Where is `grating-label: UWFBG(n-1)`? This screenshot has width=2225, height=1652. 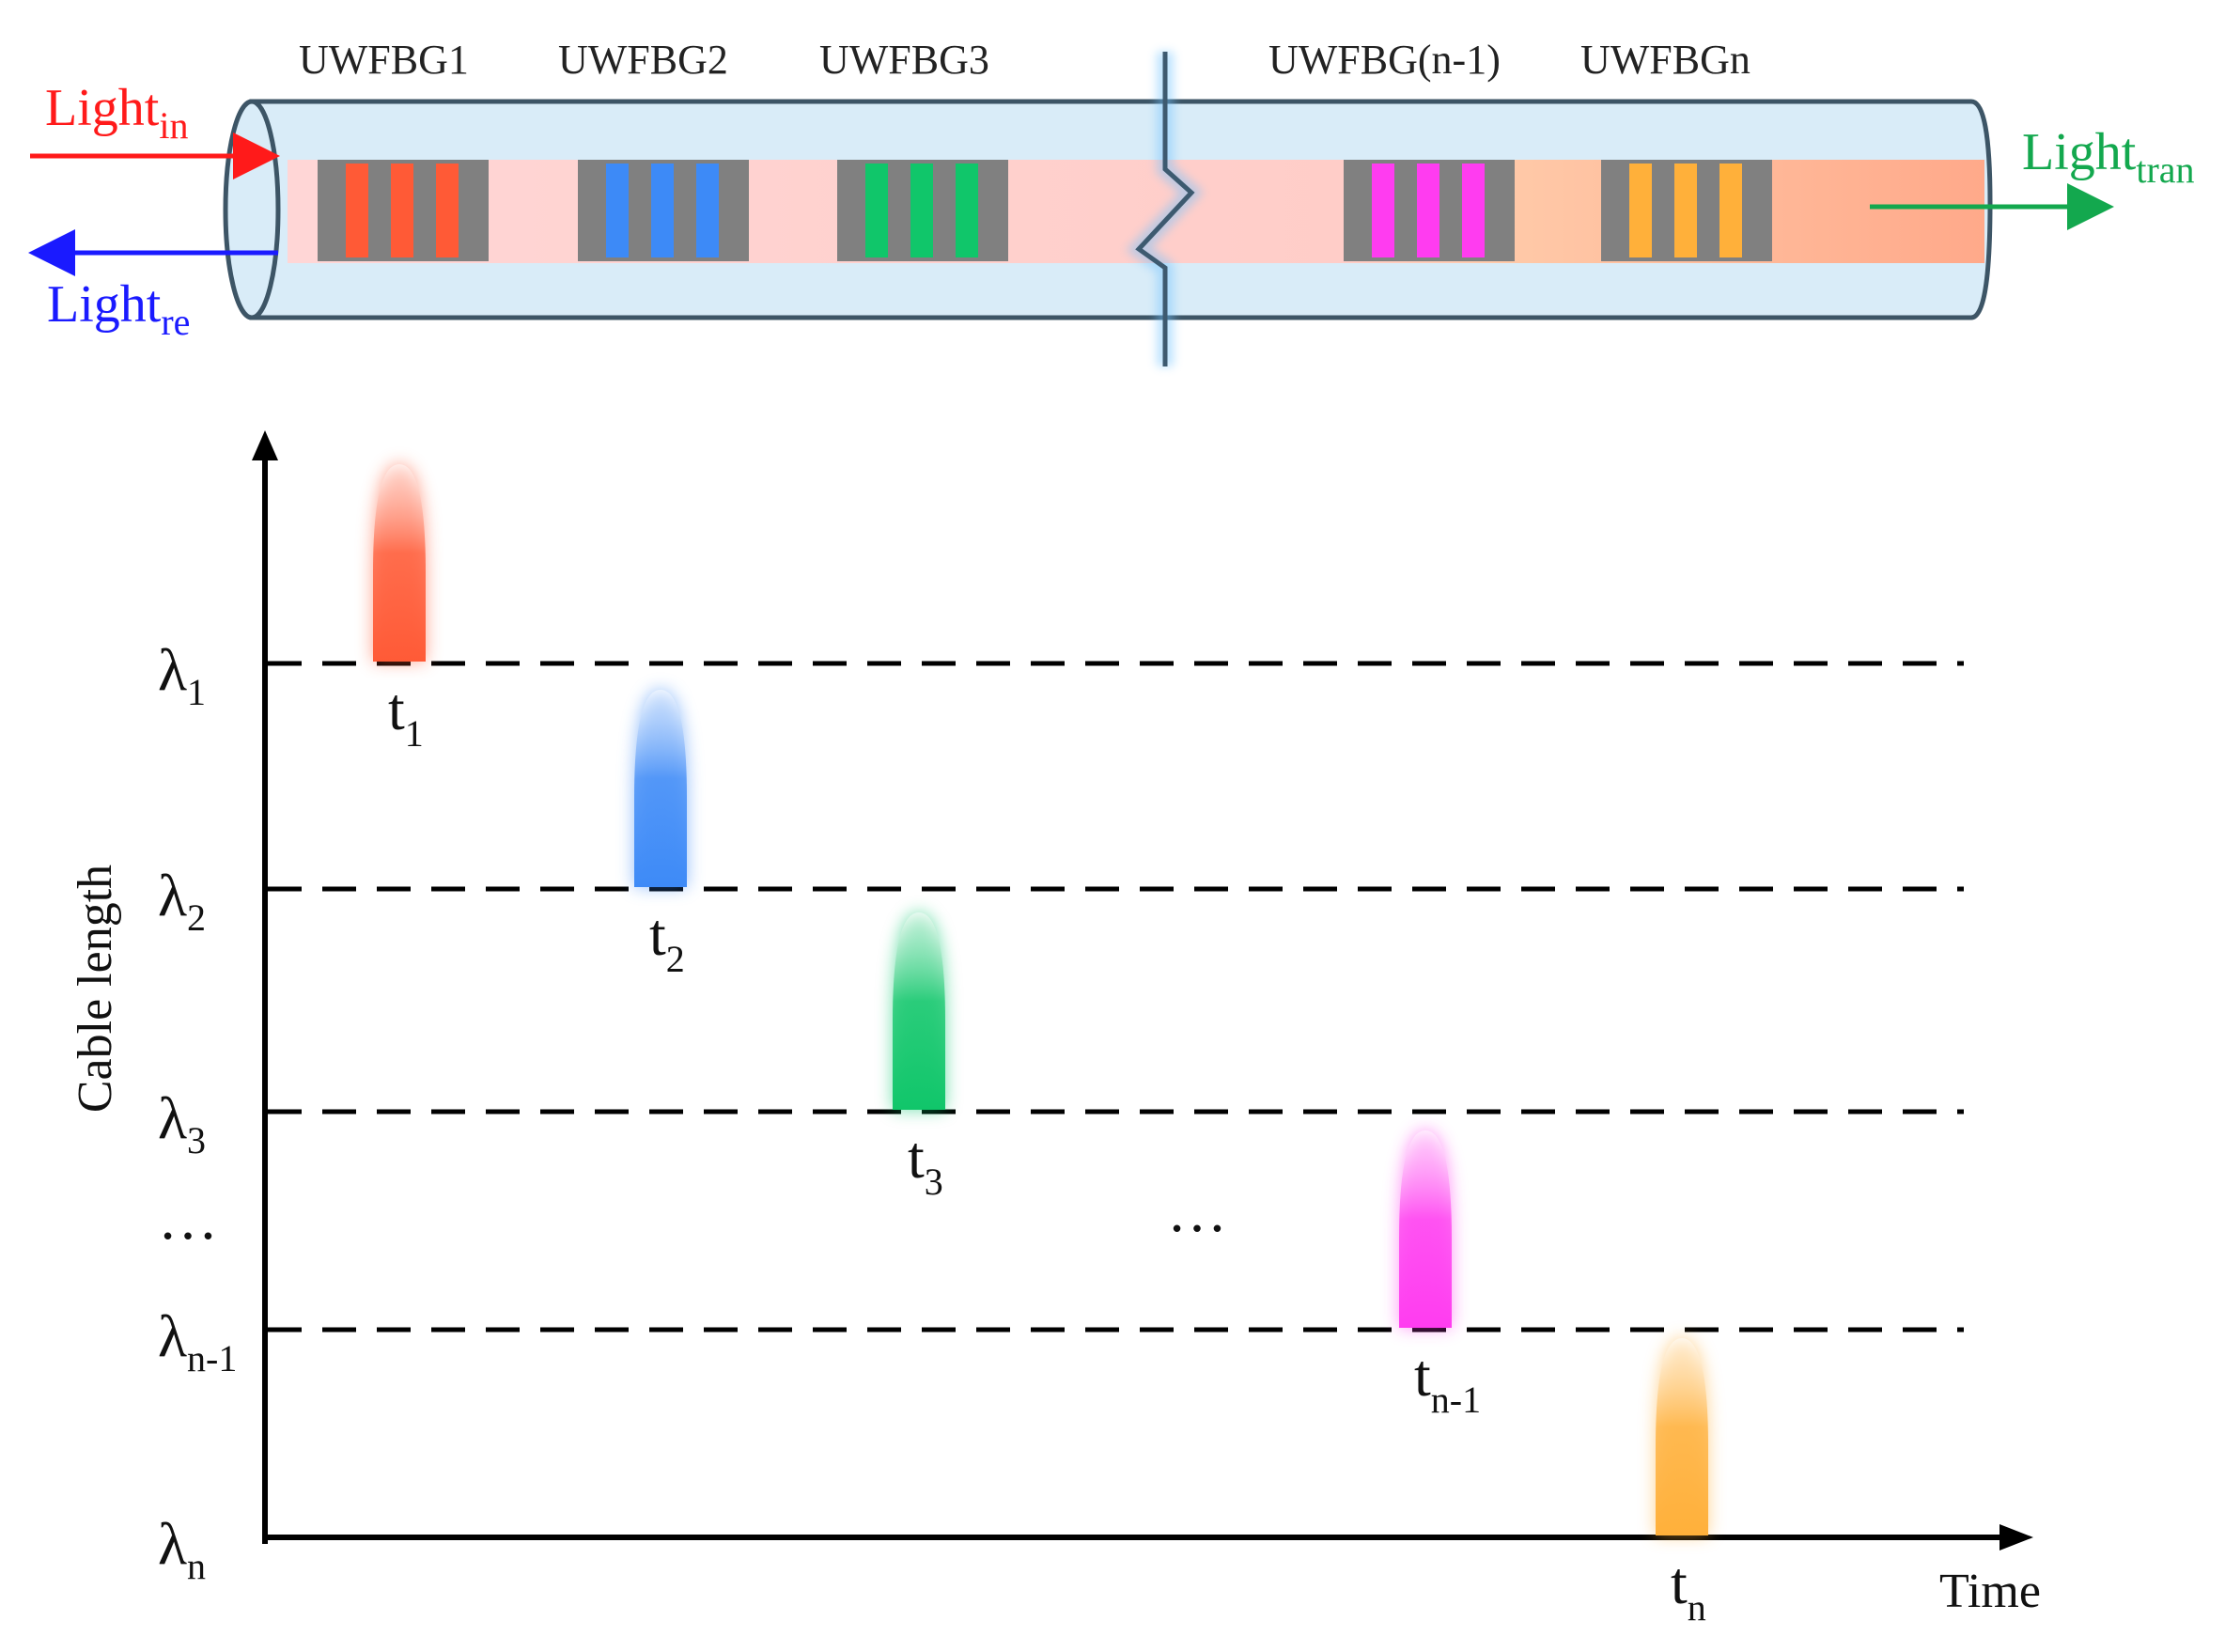
grating-label: UWFBG(n-1) is located at coordinates (1384, 60).